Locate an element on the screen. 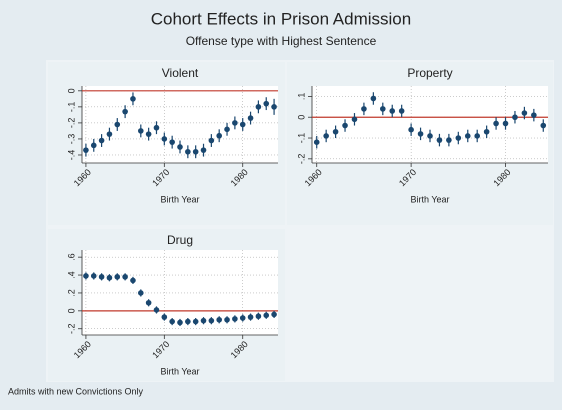 This screenshot has height=415, width=562. y-tick-label: -.4 is located at coordinates (71, 155).